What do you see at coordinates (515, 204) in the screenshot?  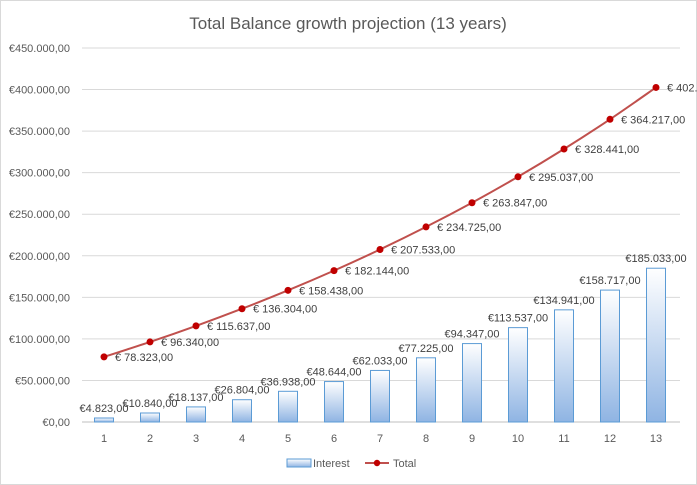 I see `total-data-label: € 263.847,00` at bounding box center [515, 204].